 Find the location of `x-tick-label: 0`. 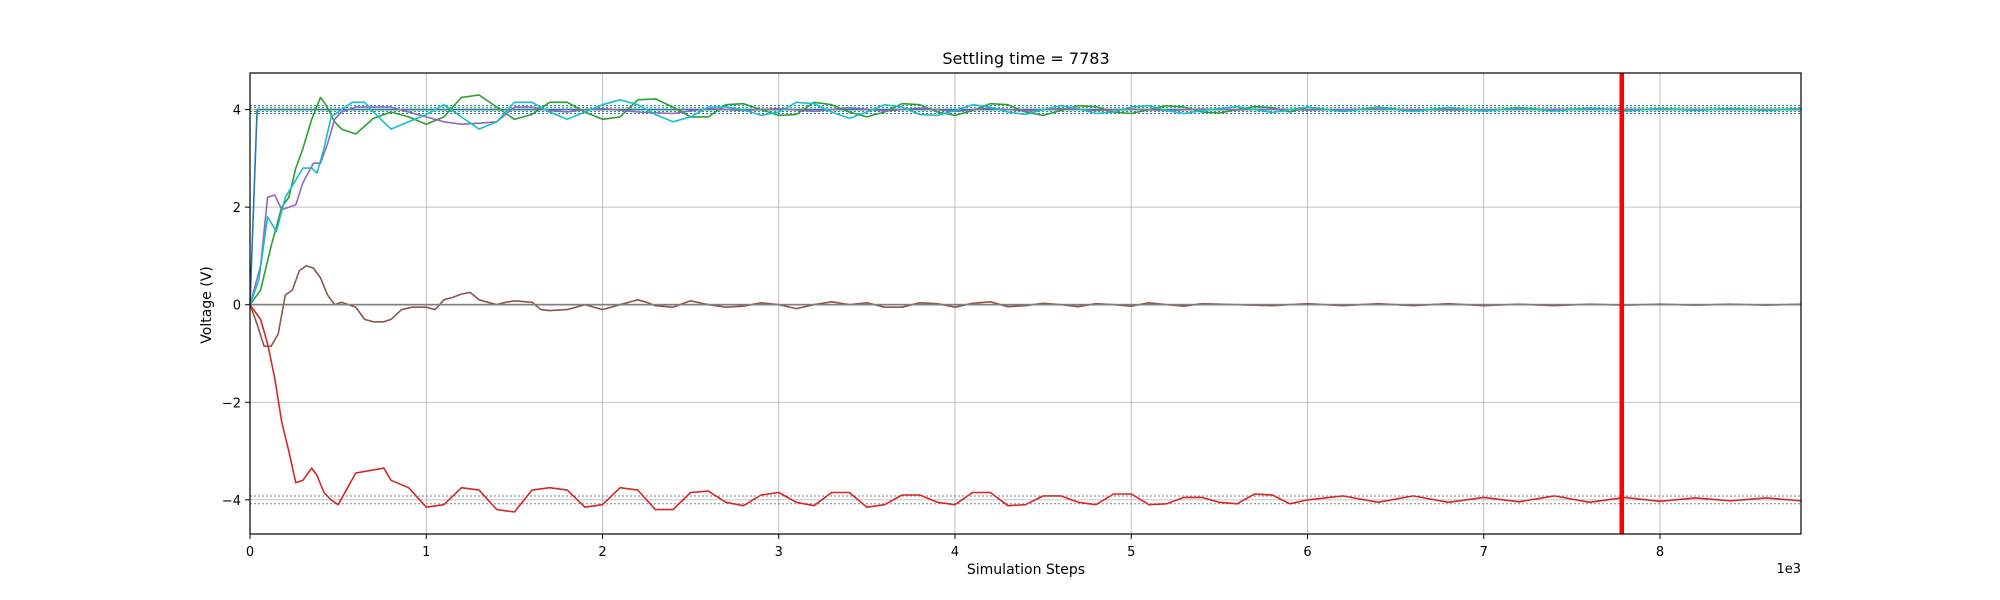

x-tick-label: 0 is located at coordinates (250, 552).